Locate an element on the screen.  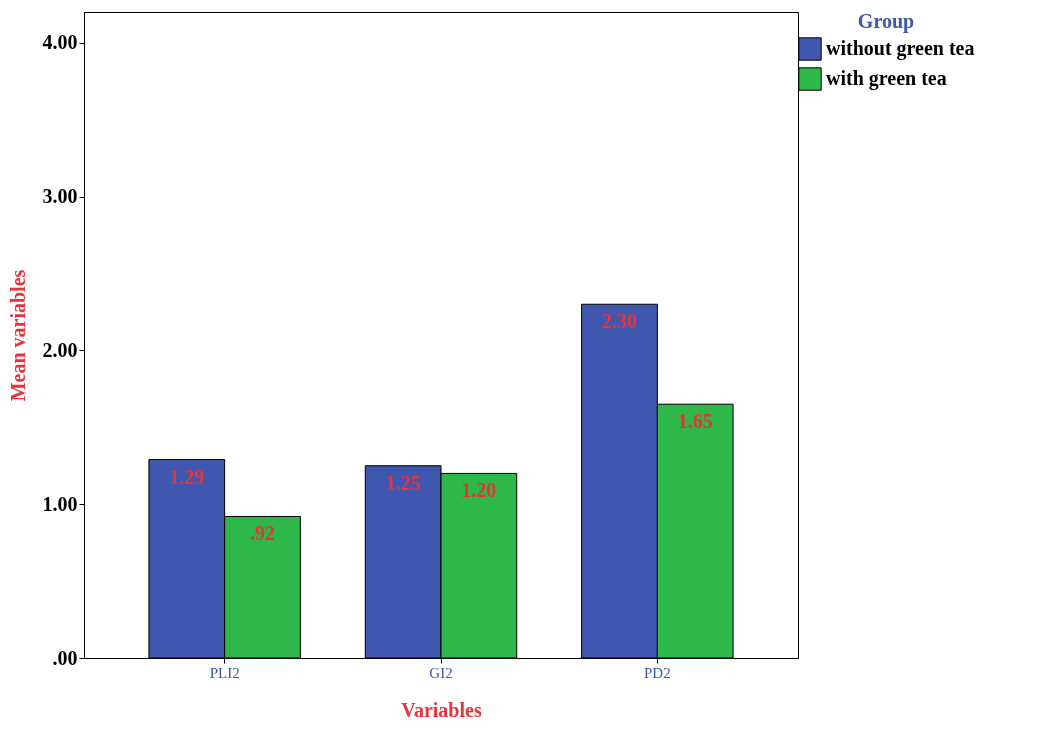
y-tick-label: 1.00 is located at coordinates (60, 503).